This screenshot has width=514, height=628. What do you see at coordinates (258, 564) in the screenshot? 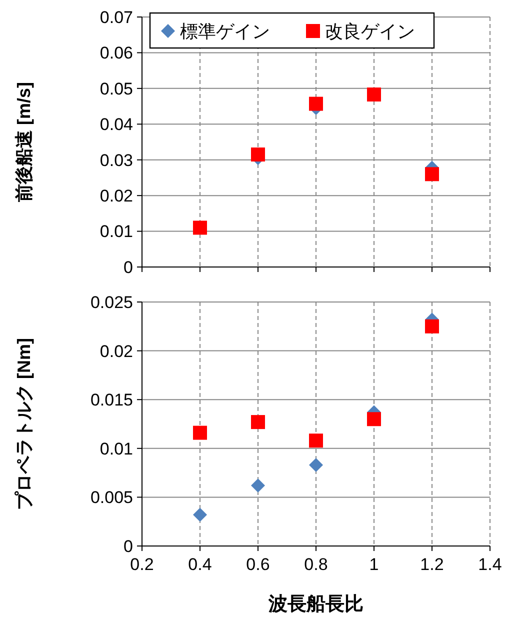
I see `x-tick-label: 0.6` at bounding box center [258, 564].